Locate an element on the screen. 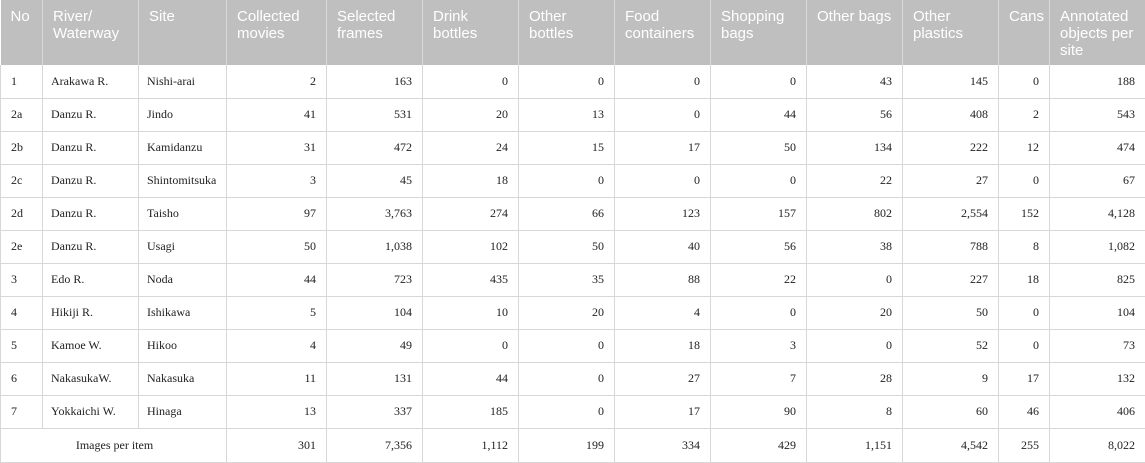 The height and width of the screenshot is (463, 1145). total-other-bottles: 199 is located at coordinates (567, 445).